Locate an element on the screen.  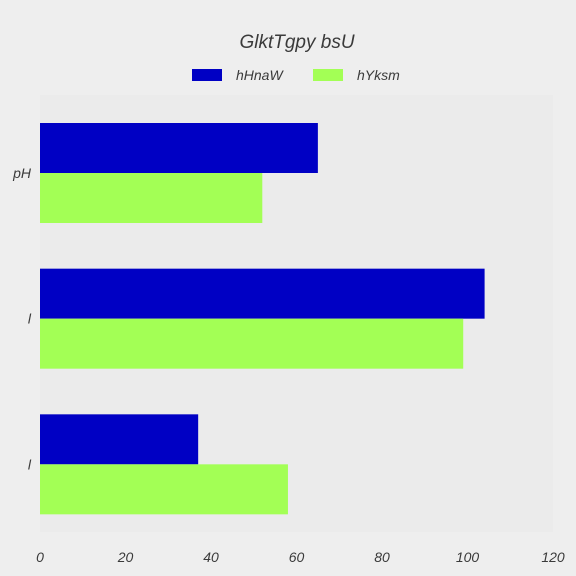
legend: hHnaW hYksm is located at coordinates (296, 75).